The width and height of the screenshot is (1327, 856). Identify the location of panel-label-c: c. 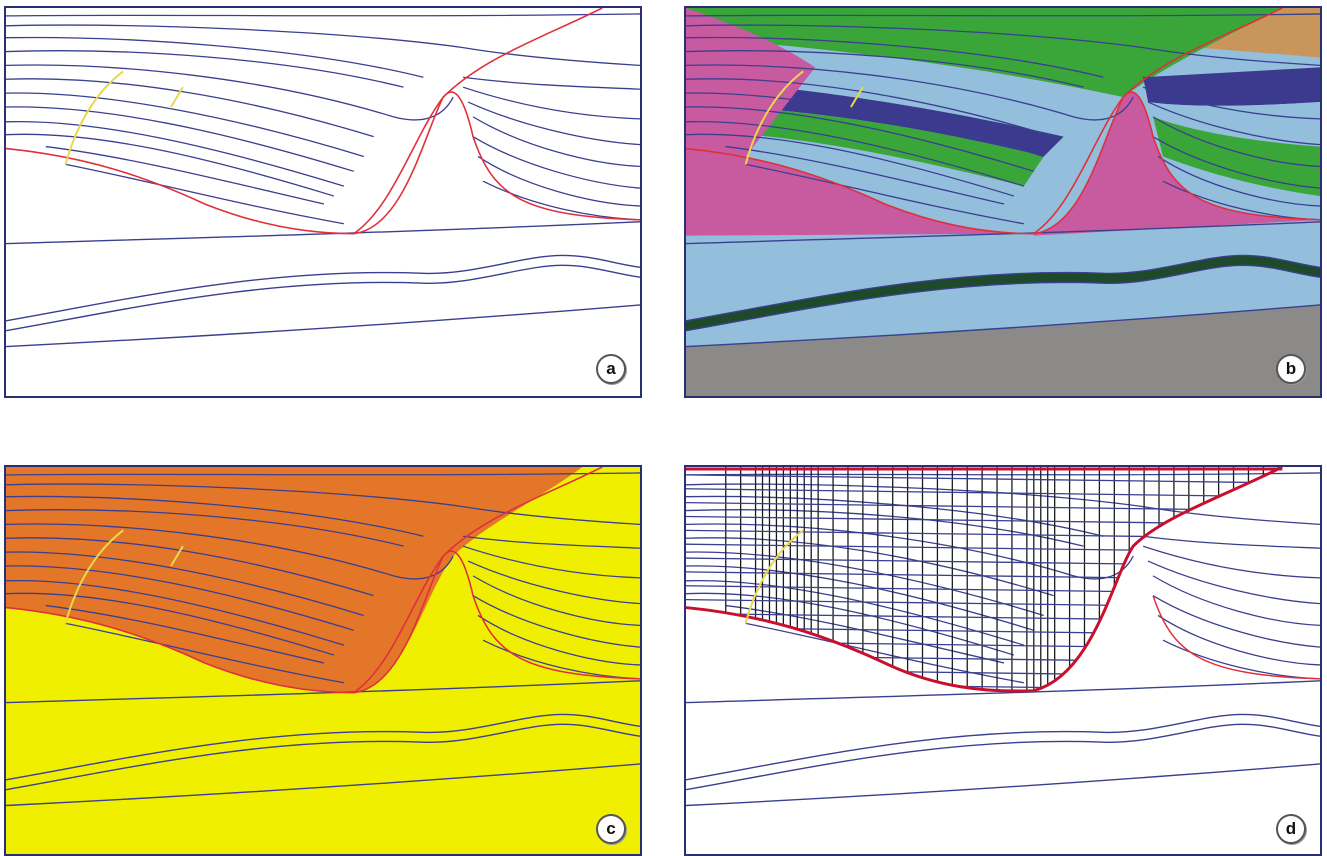
(611, 829).